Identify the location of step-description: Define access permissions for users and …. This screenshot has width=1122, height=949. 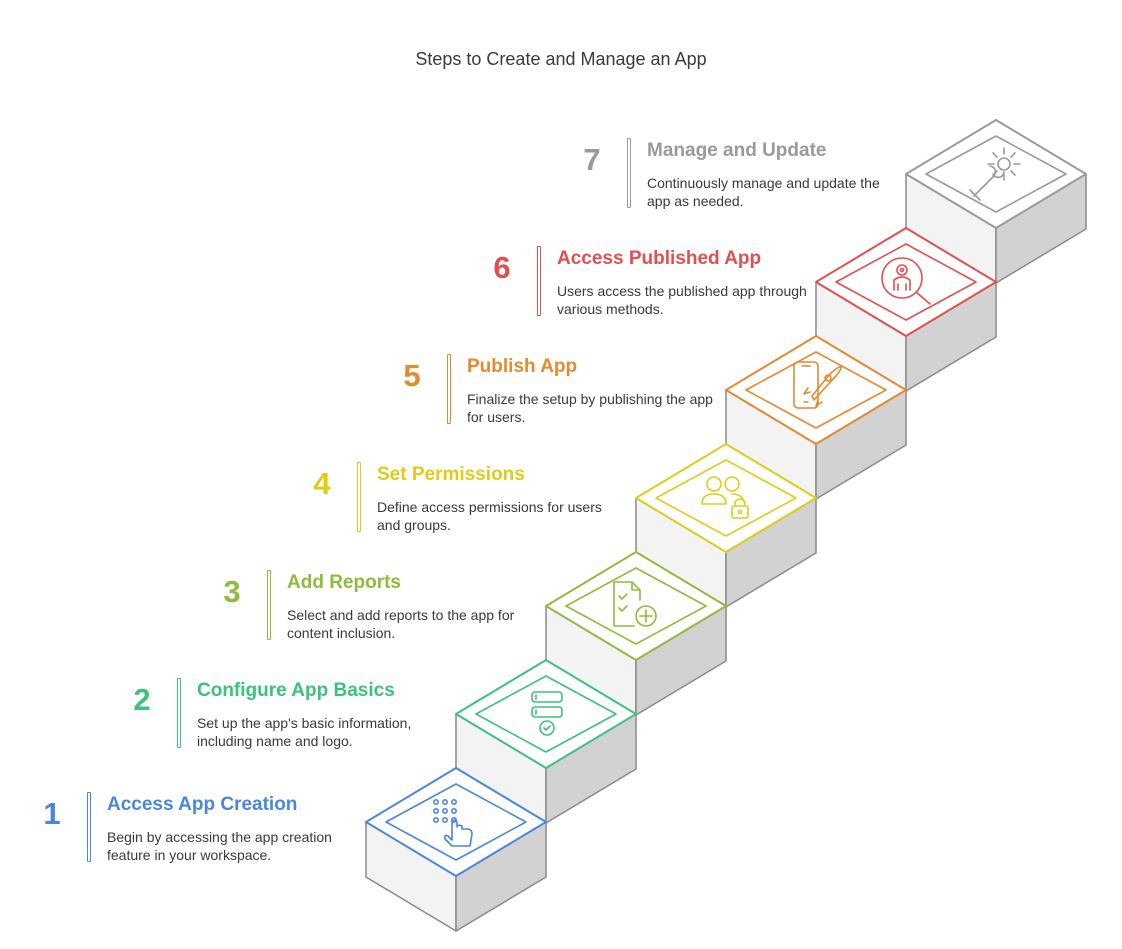
(489, 516).